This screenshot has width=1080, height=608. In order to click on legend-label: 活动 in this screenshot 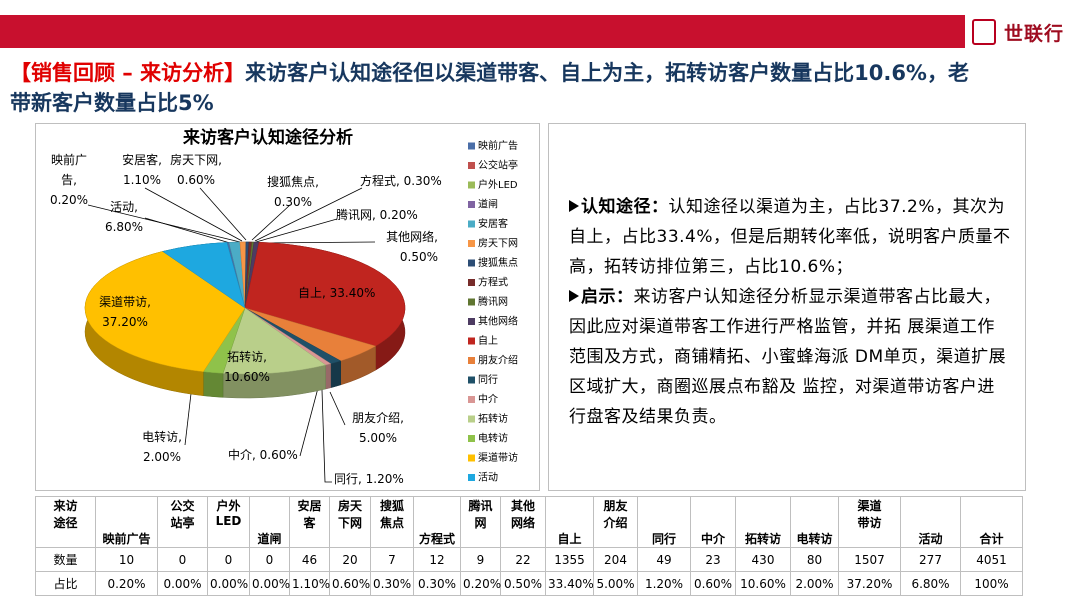, I will do `click(488, 478)`.